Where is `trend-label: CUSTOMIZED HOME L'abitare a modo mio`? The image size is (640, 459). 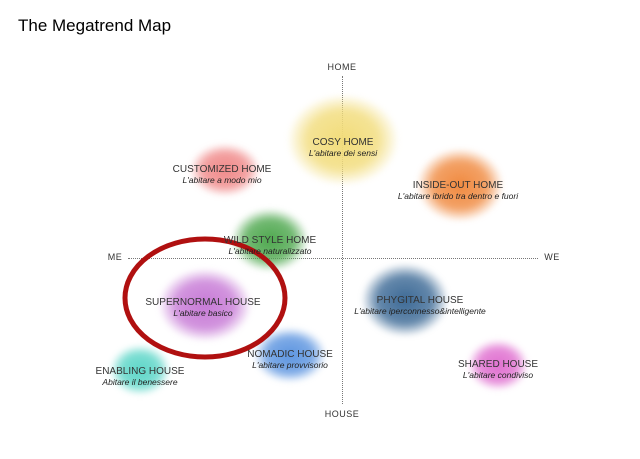
trend-label: CUSTOMIZED HOME L'abitare a modo mio is located at coordinates (222, 174).